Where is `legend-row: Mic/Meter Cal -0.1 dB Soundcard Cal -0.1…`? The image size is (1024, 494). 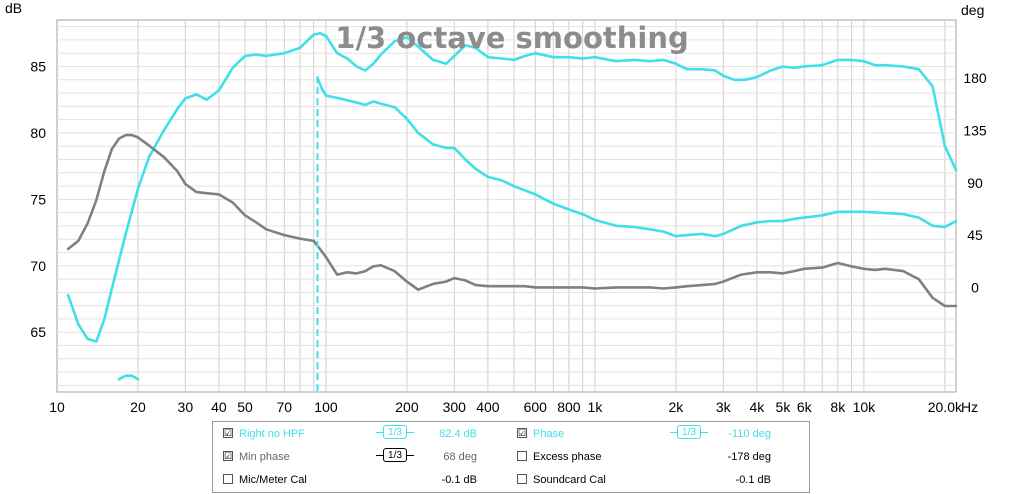 legend-row: Mic/Meter Cal -0.1 dB Soundcard Cal -0.1… is located at coordinates (511, 480).